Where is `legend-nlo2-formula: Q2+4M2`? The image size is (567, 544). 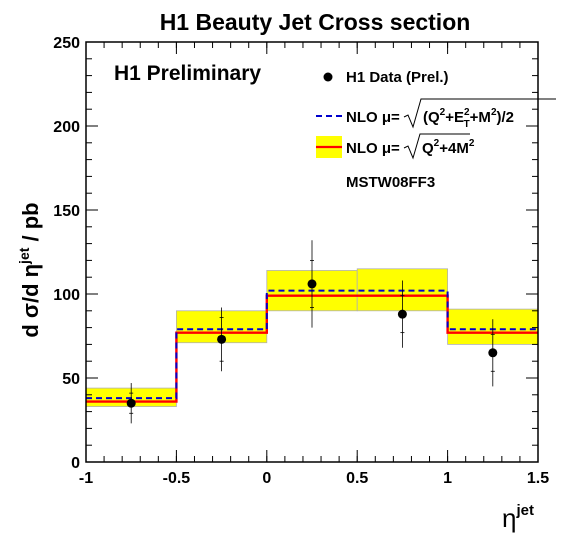 legend-nlo2-formula: Q2+4M2 is located at coordinates (448, 147).